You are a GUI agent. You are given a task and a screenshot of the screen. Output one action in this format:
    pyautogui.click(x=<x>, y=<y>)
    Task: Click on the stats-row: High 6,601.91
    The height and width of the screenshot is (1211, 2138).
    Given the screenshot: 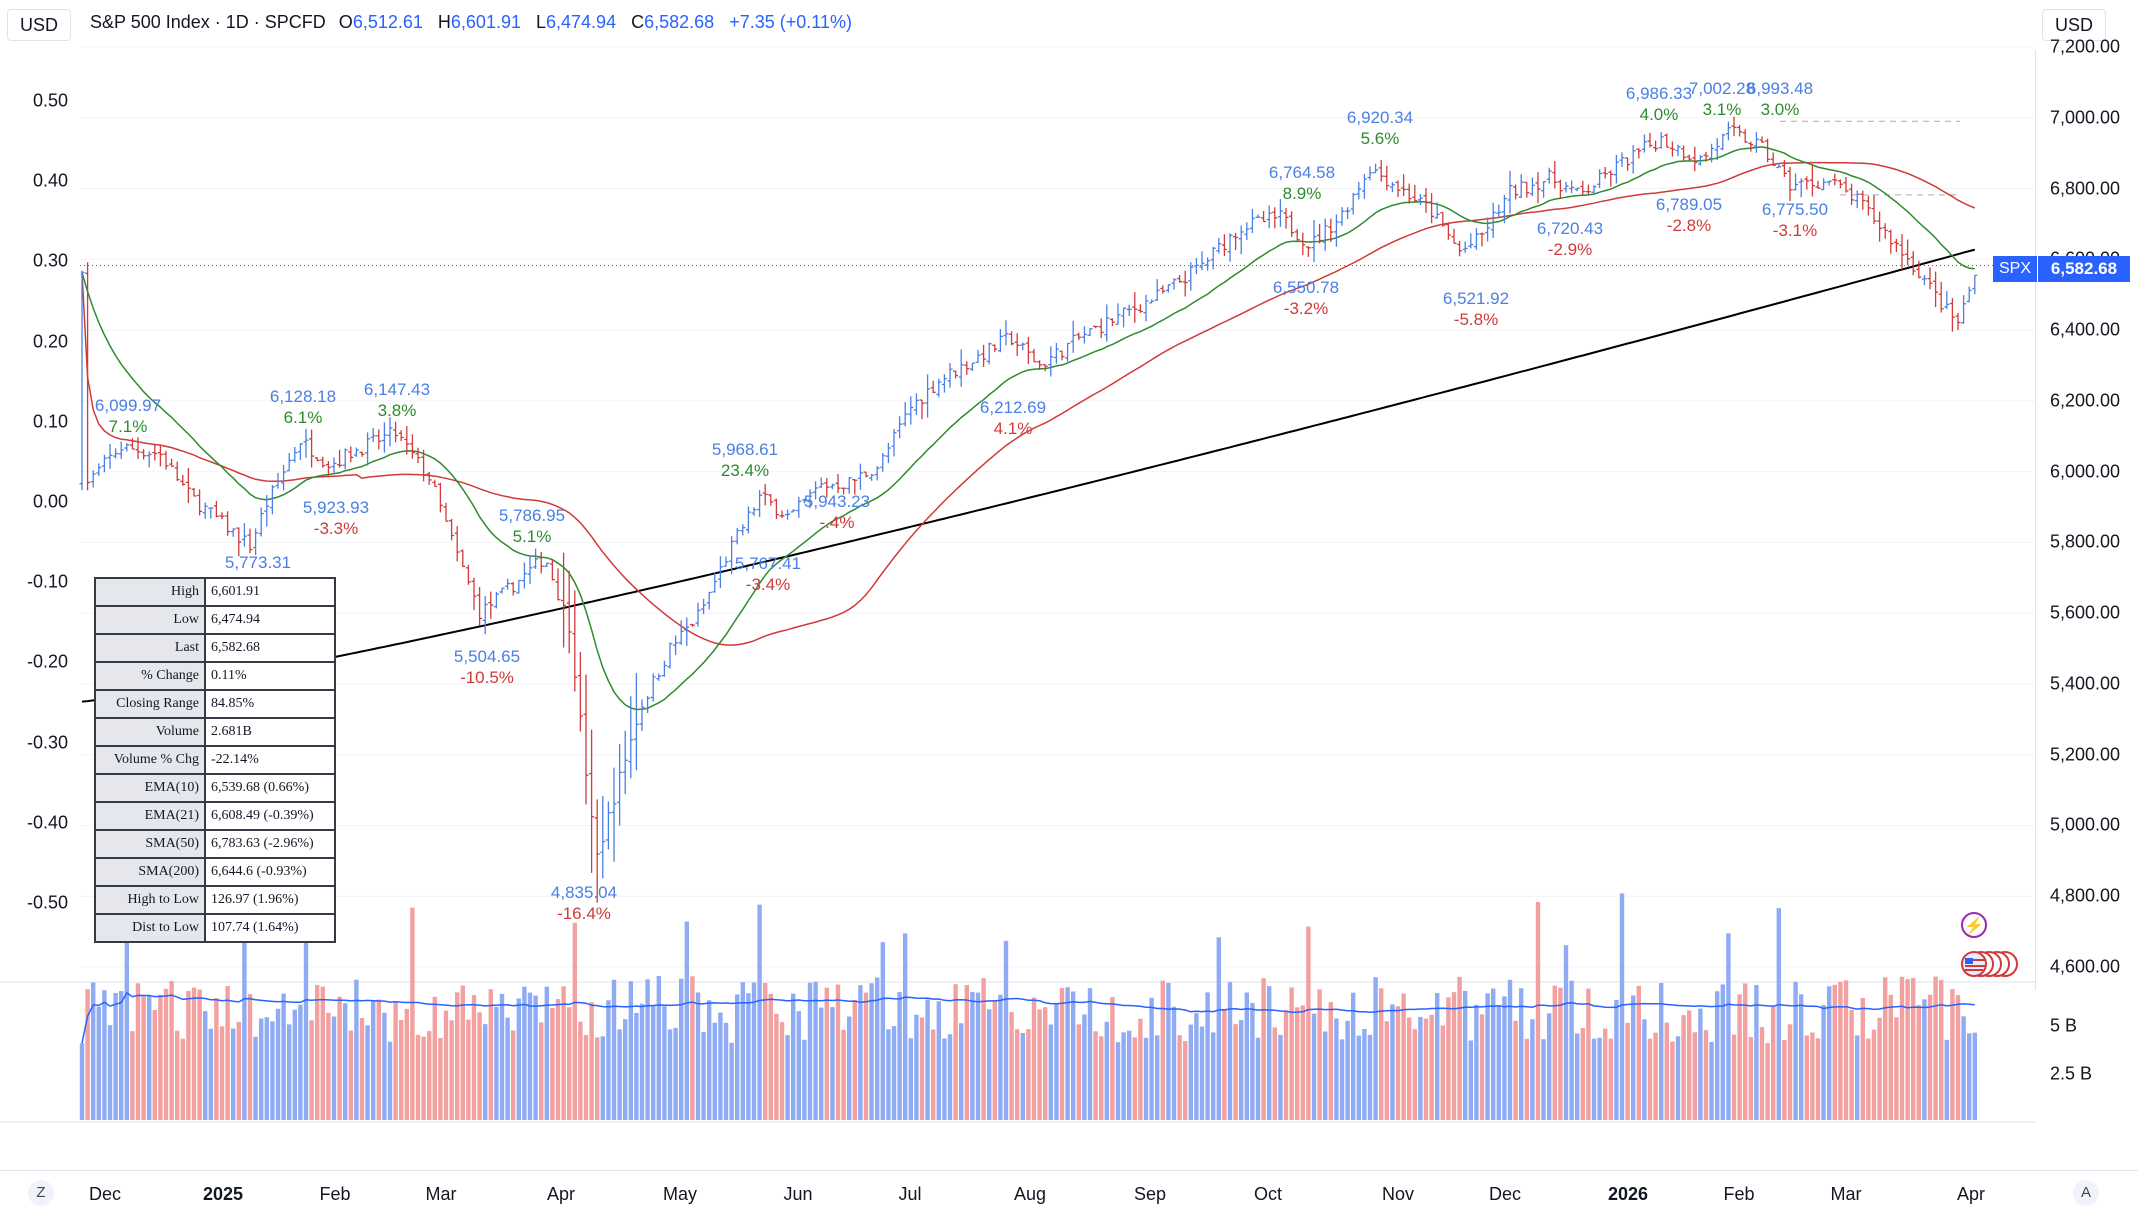 What is the action you would take?
    pyautogui.click(x=215, y=592)
    